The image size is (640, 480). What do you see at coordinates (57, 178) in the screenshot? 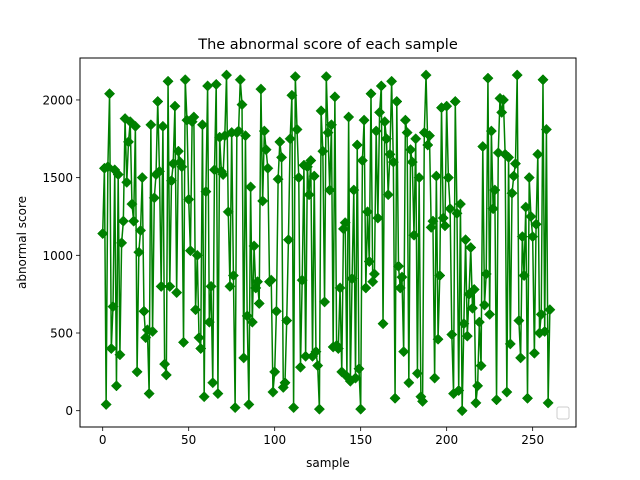
I see `y-tick-label: 1500` at bounding box center [57, 178].